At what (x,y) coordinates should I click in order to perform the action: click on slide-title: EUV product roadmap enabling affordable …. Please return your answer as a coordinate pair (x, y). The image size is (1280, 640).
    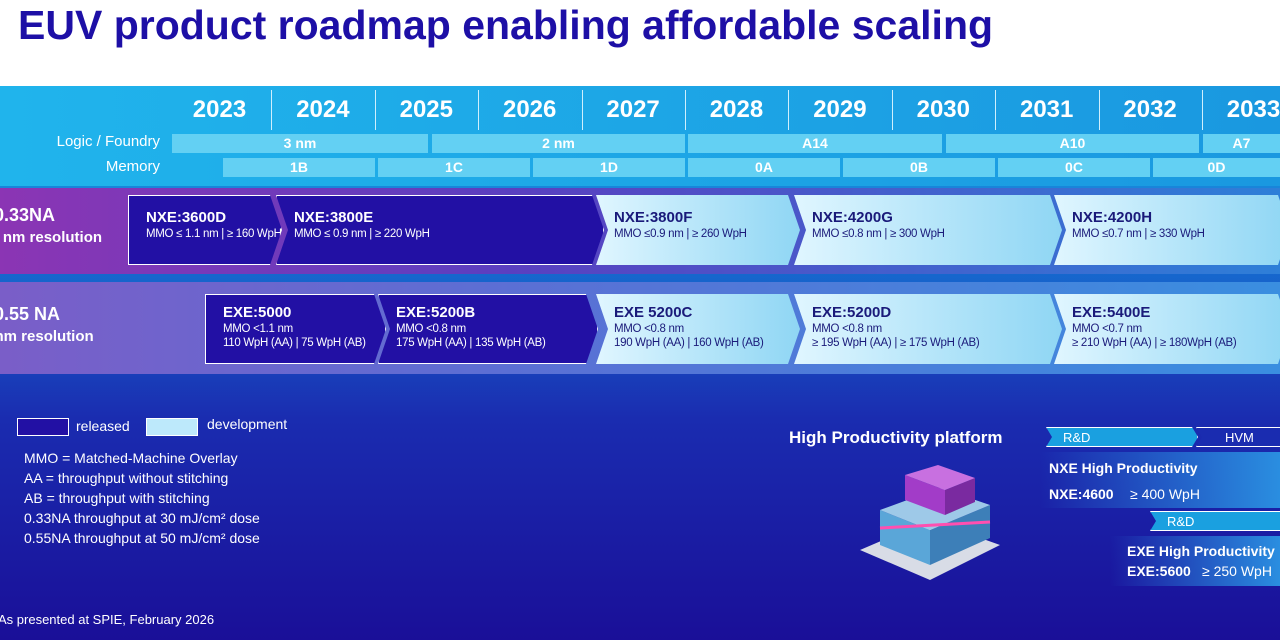
    Looking at the image, I should click on (506, 25).